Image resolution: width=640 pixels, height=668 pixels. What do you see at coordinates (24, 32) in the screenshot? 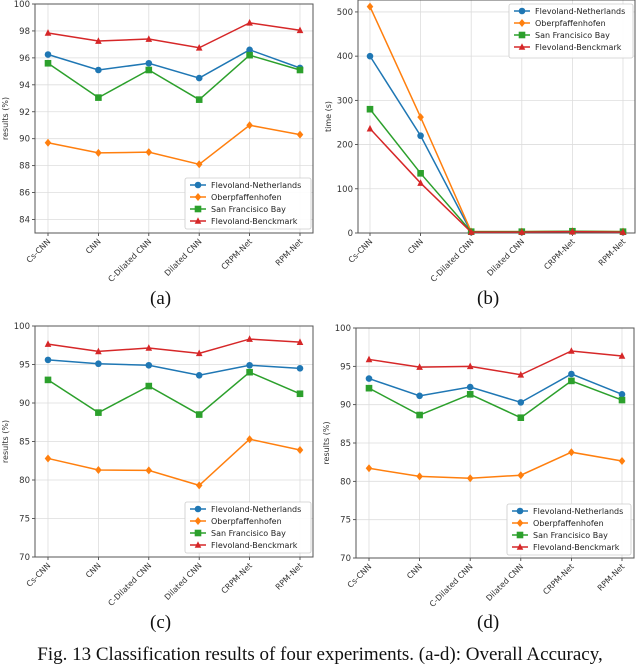
I see `y-tick-label: 98` at bounding box center [24, 32].